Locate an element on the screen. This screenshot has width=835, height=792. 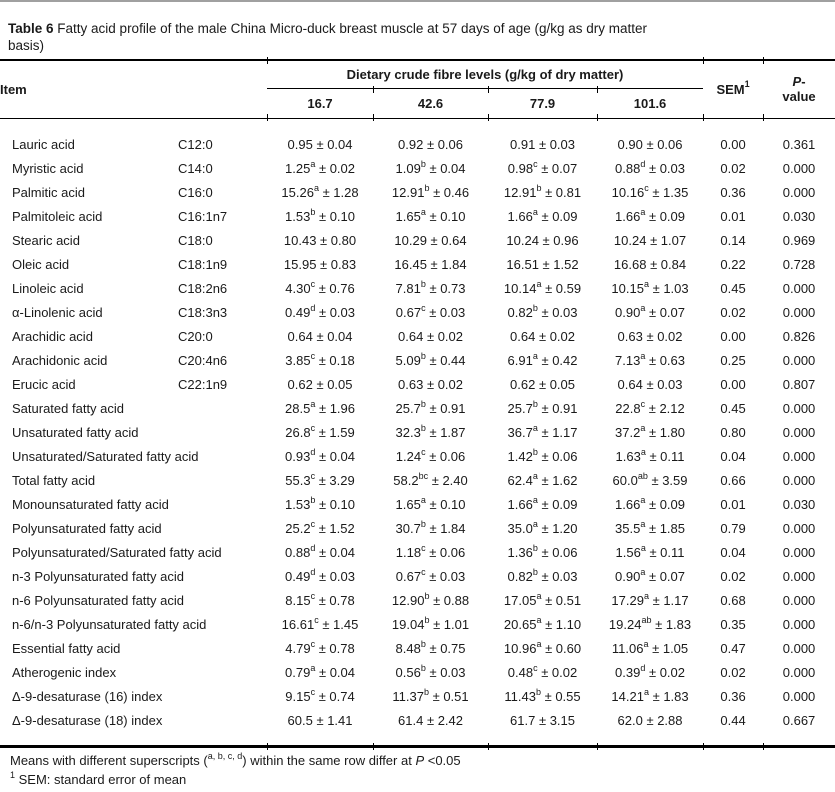
sem-cell: 0.04 is located at coordinates (733, 552).